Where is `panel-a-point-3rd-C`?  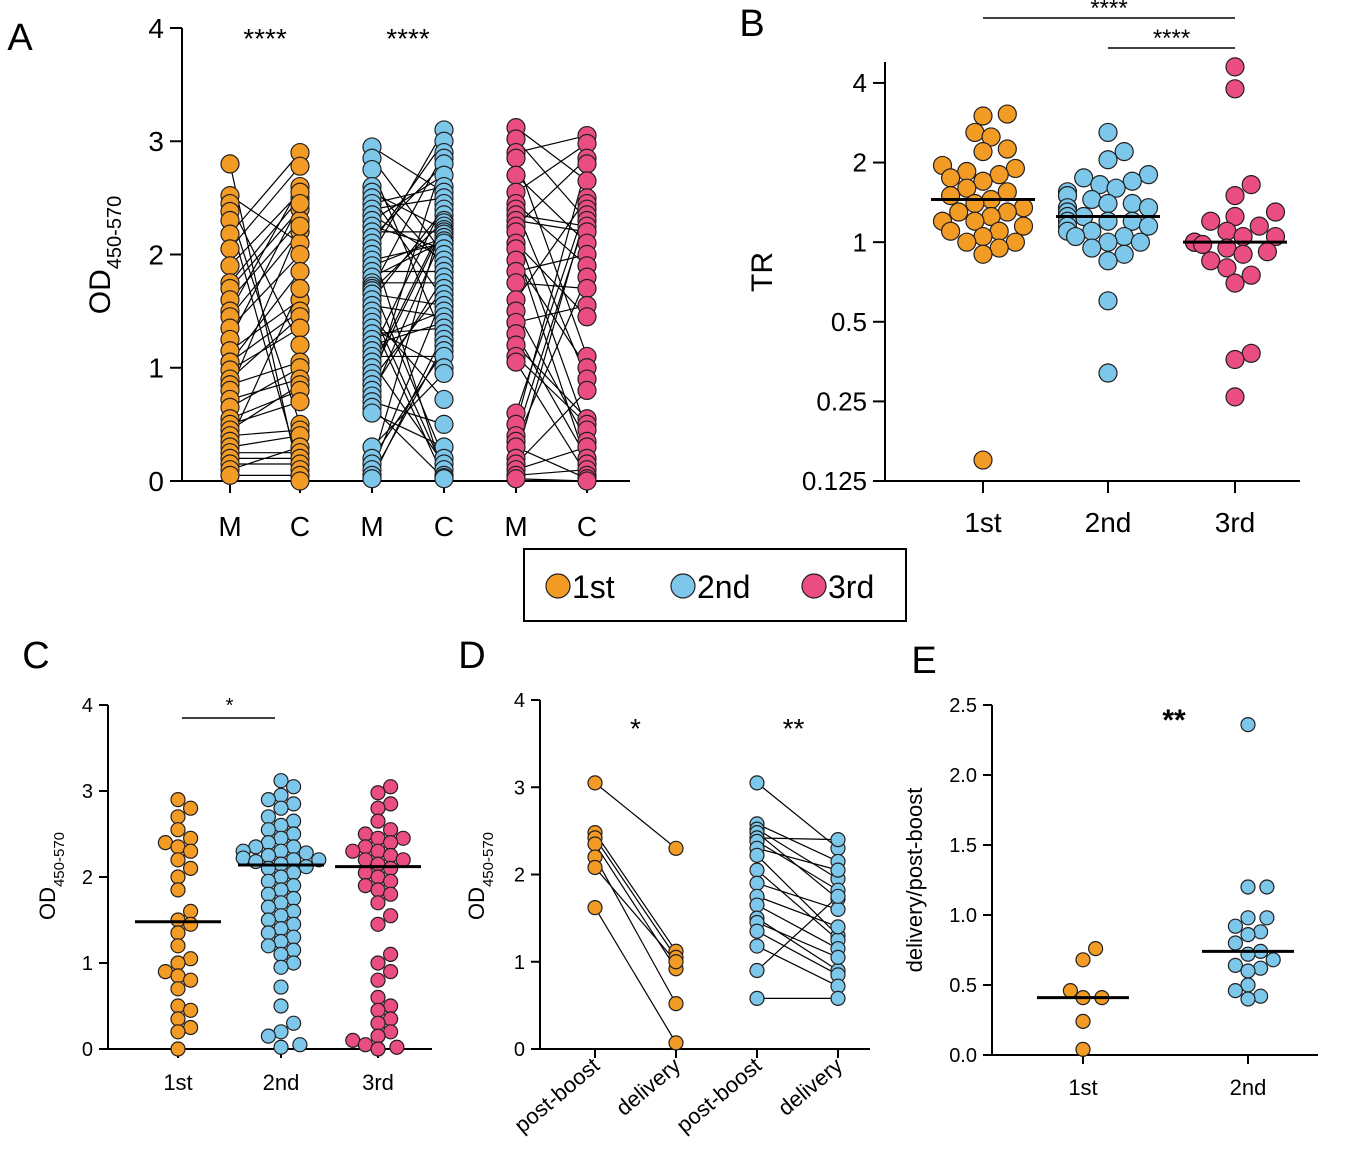 panel-a-point-3rd-C is located at coordinates (587, 164).